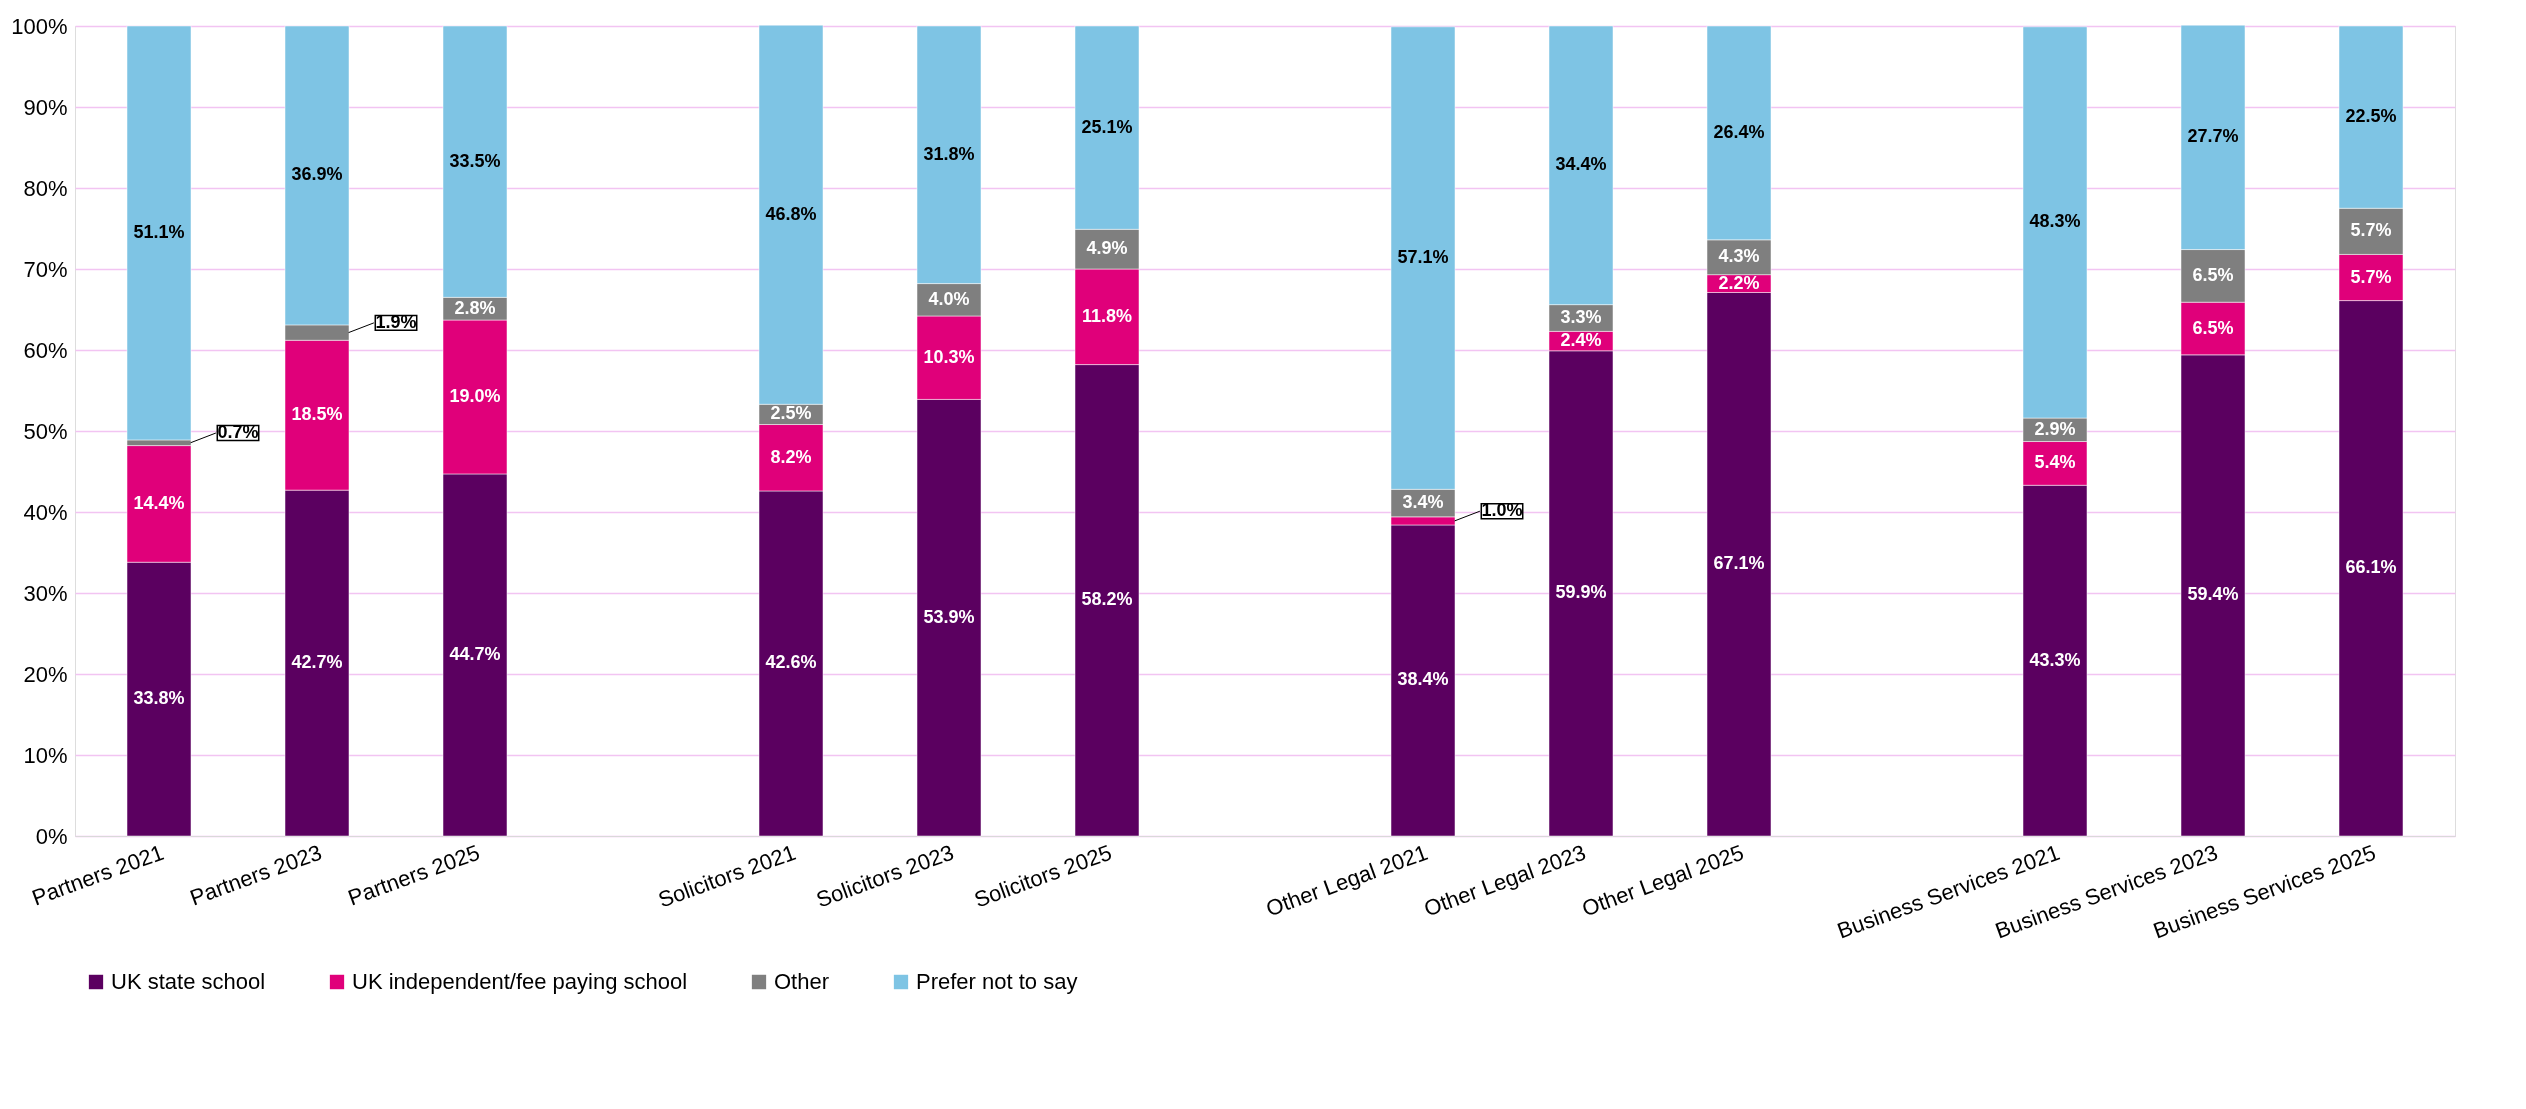 The height and width of the screenshot is (1109, 2526). I want to click on data-label: 2.9%, so click(2055, 428).